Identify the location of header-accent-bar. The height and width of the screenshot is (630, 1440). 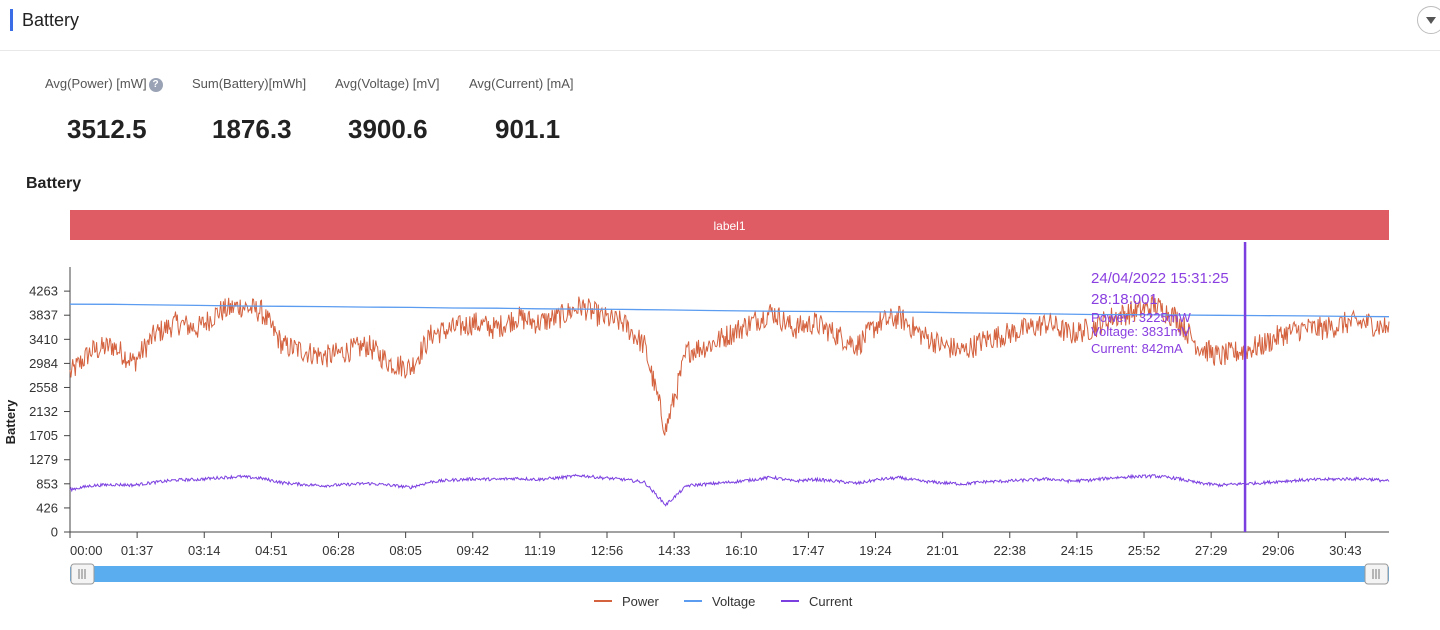
(11, 20).